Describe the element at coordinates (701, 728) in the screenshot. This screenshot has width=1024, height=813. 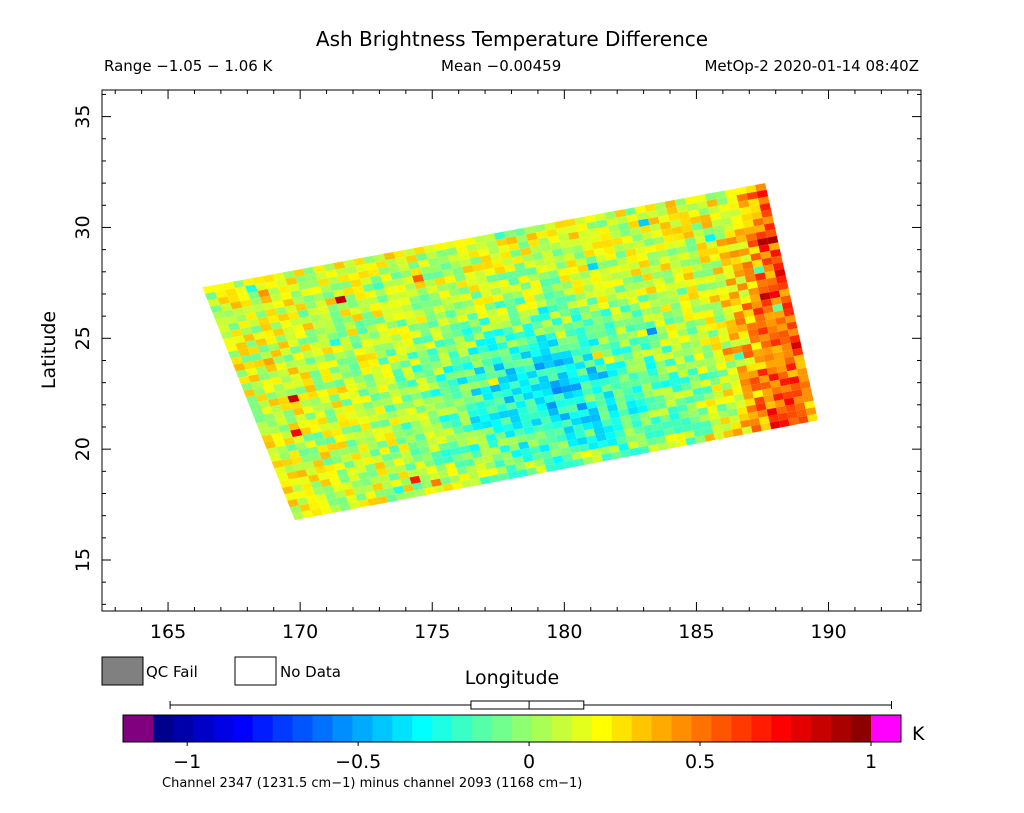
I see `colorbar-segment` at that location.